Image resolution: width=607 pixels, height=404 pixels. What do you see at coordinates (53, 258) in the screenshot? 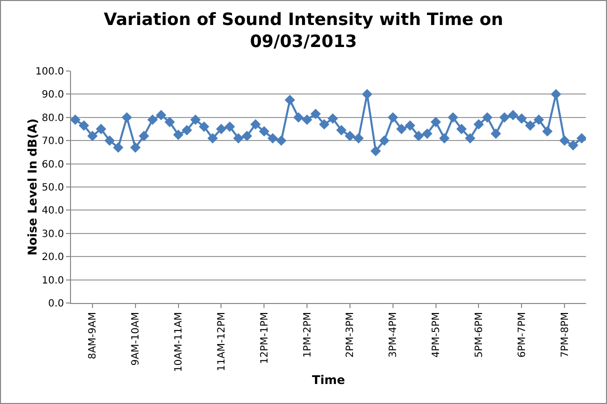
I see `y-tick-label: 20.0` at bounding box center [53, 258].